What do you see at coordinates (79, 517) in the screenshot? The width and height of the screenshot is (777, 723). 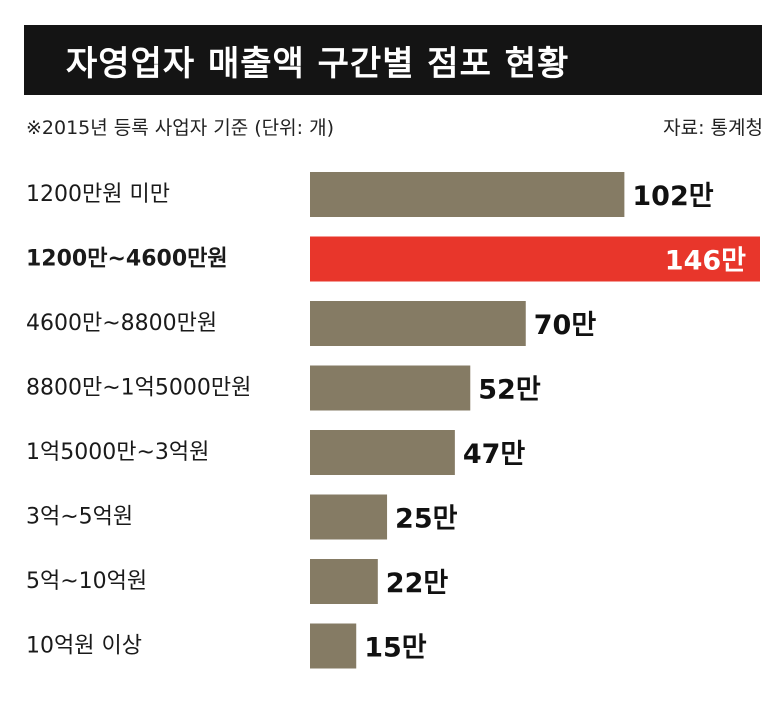 I see `category-label: 3억~5억원` at bounding box center [79, 517].